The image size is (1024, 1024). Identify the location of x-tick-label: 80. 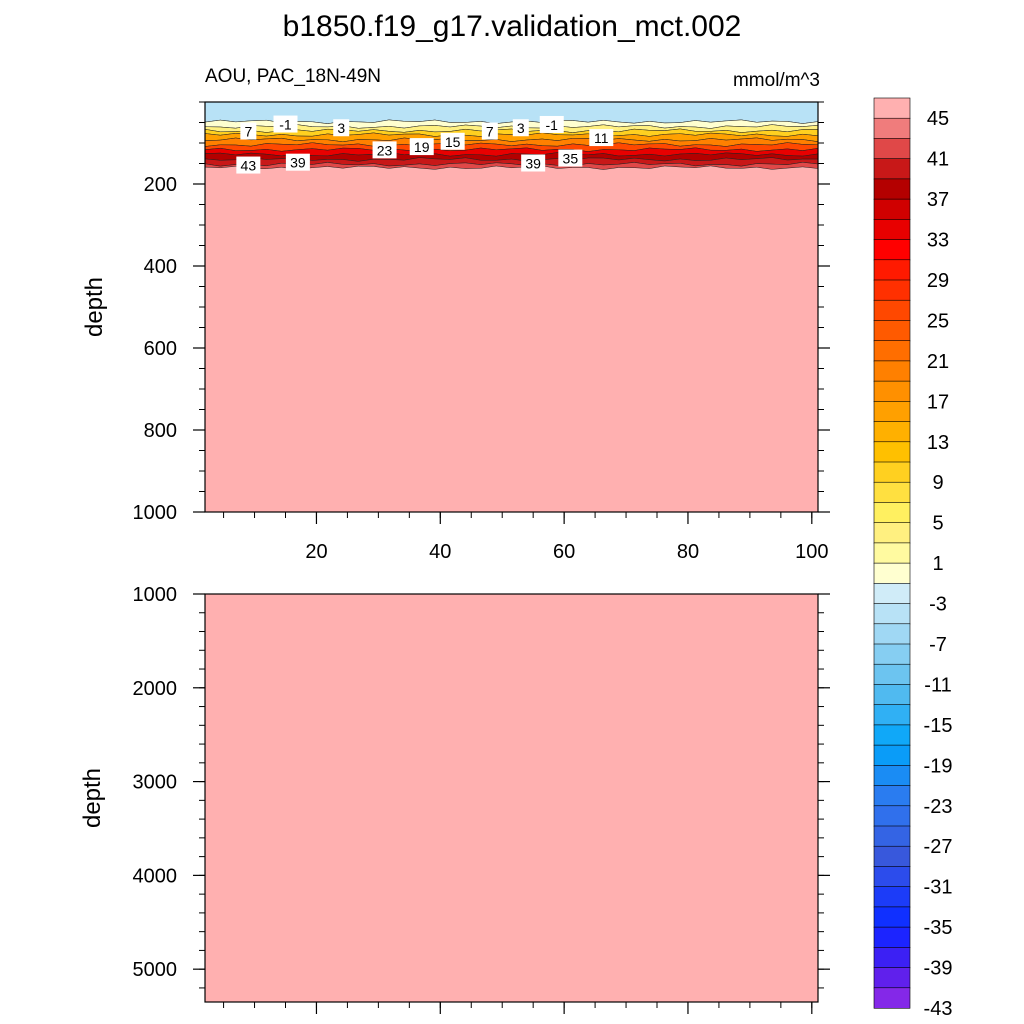
(688, 552).